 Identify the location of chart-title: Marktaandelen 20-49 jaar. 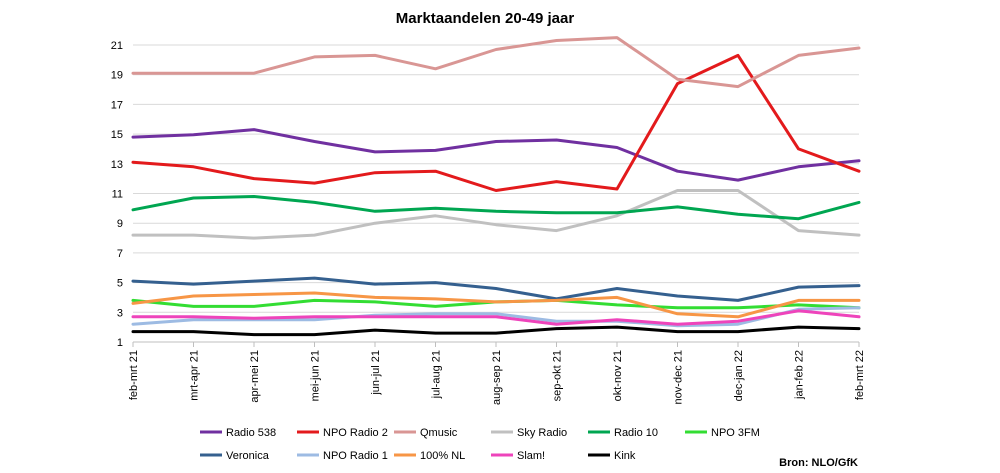
(485, 18).